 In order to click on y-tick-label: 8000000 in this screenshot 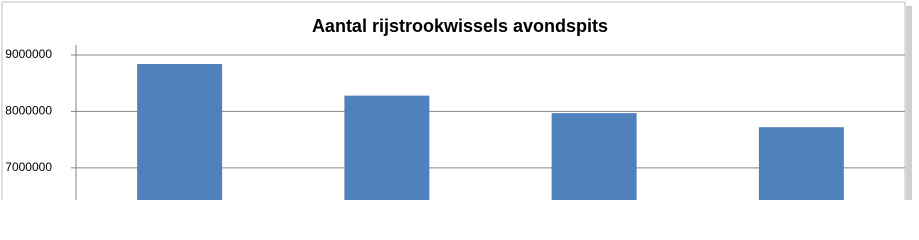, I will do `click(28, 111)`.